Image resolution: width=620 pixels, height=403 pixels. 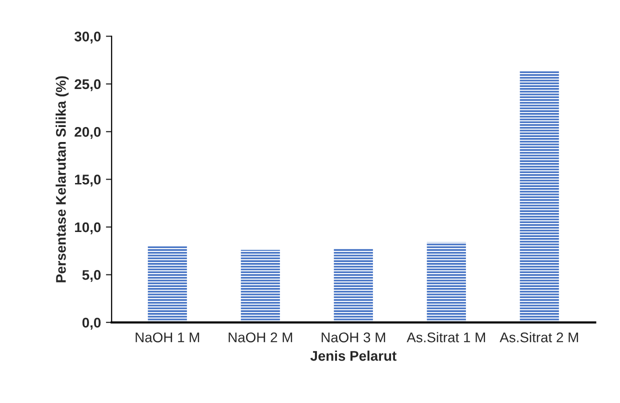 What do you see at coordinates (539, 337) in the screenshot?
I see `x-tick-label: As.Sitrat 2 M` at bounding box center [539, 337].